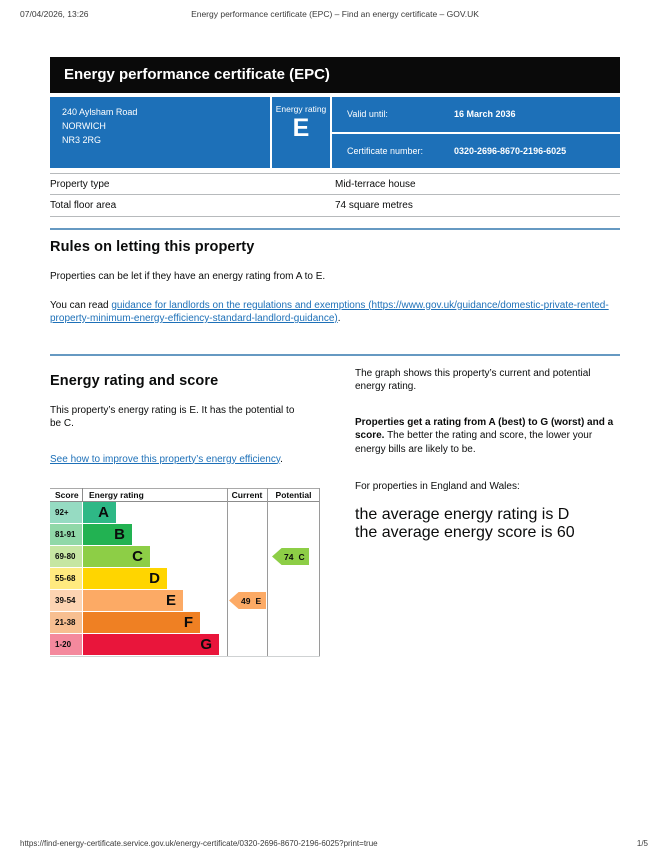 The height and width of the screenshot is (865, 670). Describe the element at coordinates (100, 112) in the screenshot. I see `address-line-1: 240 Aylsham Road` at that location.